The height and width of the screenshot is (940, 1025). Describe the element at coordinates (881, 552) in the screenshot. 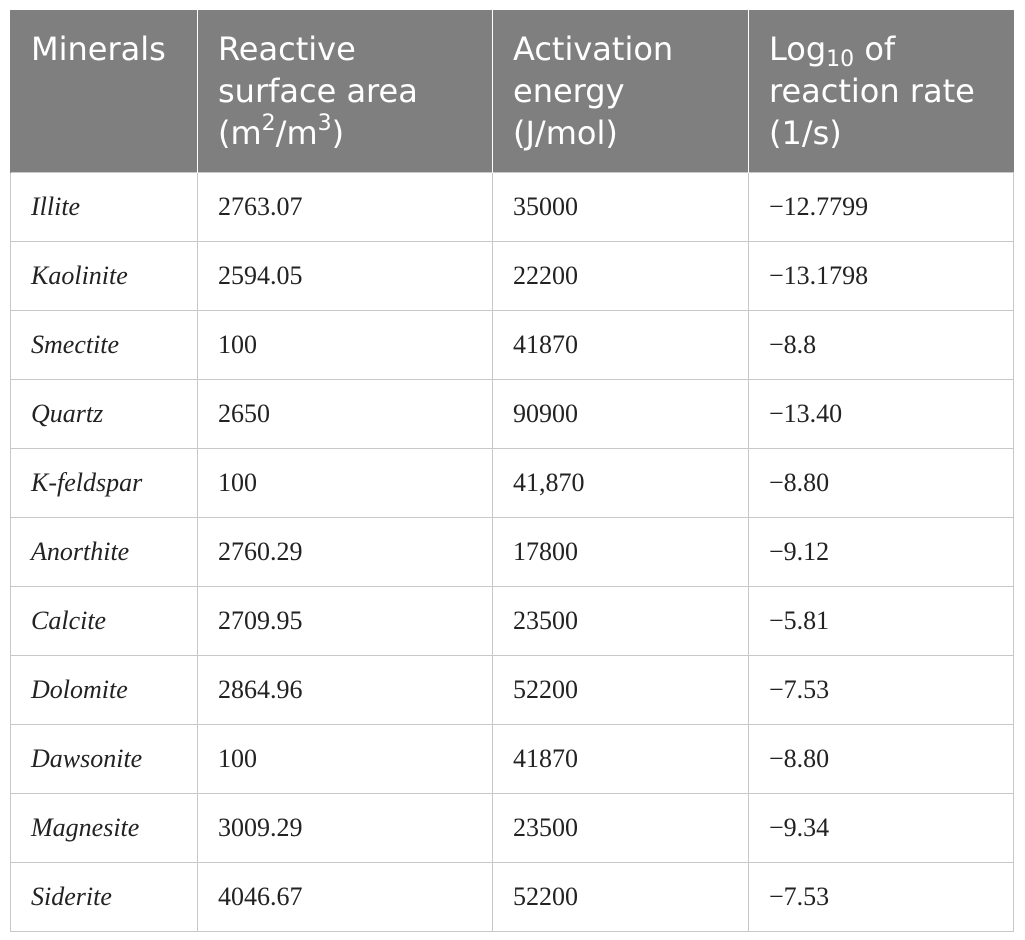

I see `reaction-rate-cell: −9.12` at that location.